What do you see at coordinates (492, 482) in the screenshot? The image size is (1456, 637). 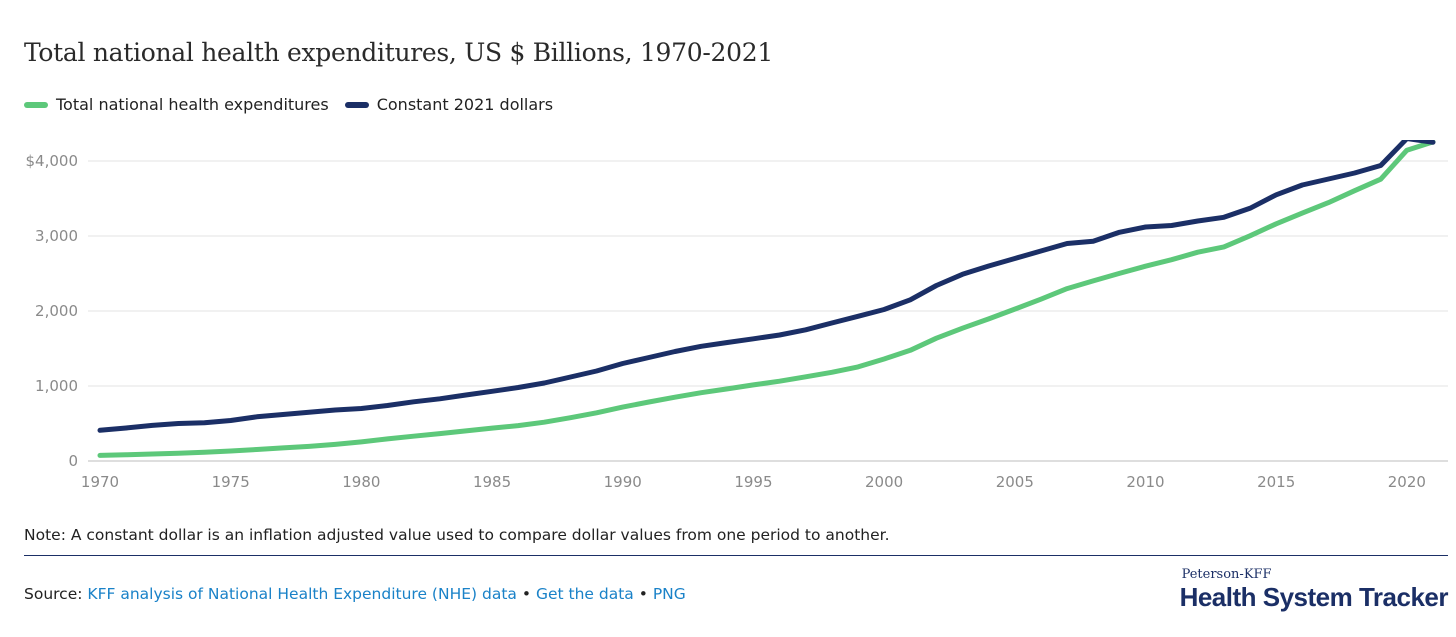 I see `x-tick-label: 1985` at bounding box center [492, 482].